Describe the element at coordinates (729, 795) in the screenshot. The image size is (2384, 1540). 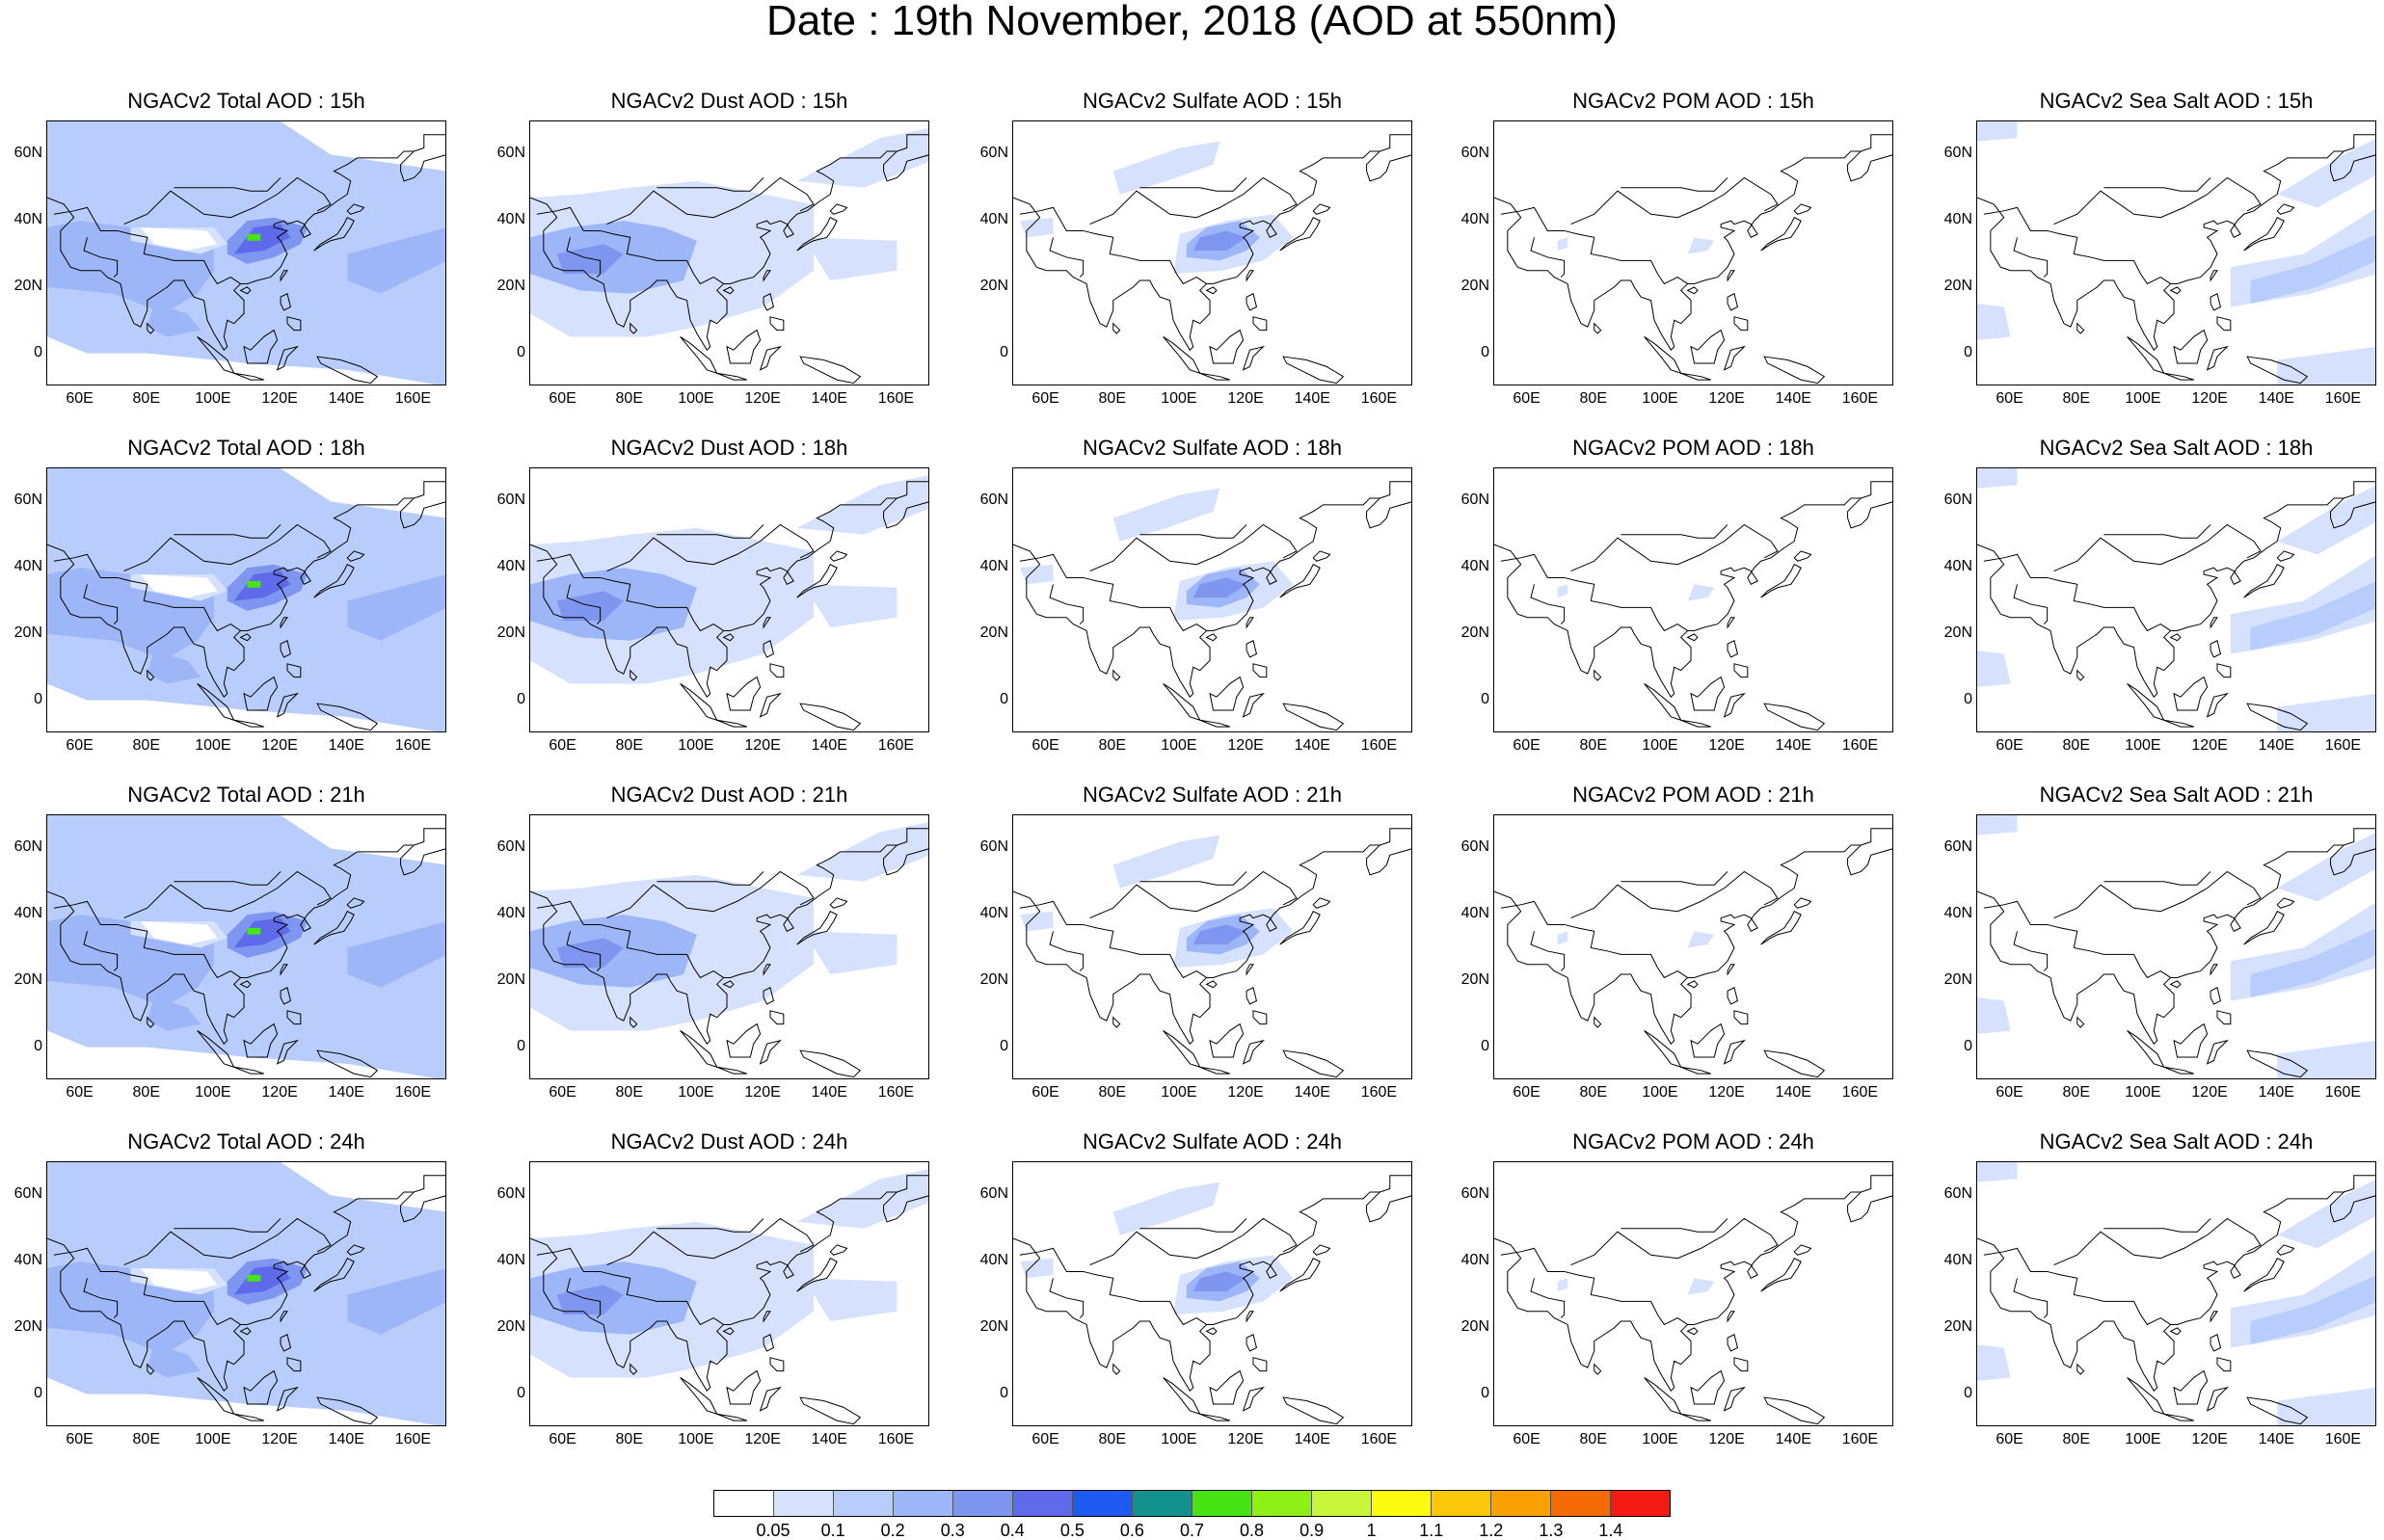
I see `panel-title: NGACv2 Dust AOD : 21h` at that location.